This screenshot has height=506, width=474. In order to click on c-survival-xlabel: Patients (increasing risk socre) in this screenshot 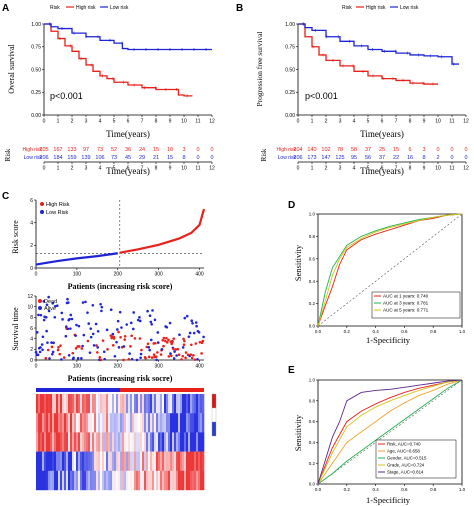, I will do `click(120, 378)`.